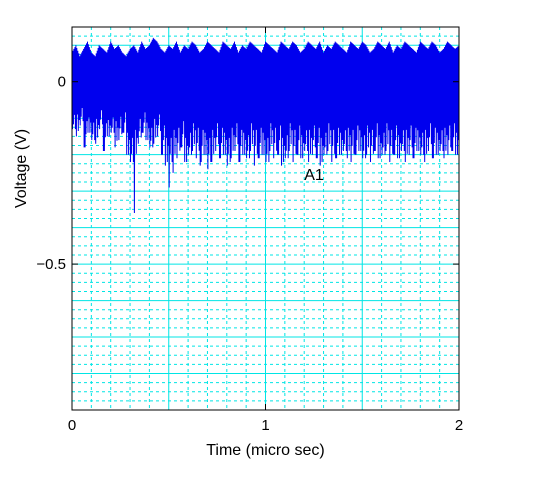 The height and width of the screenshot is (477, 534). Describe the element at coordinates (265, 425) in the screenshot. I see `x-tick-label: 1` at that location.